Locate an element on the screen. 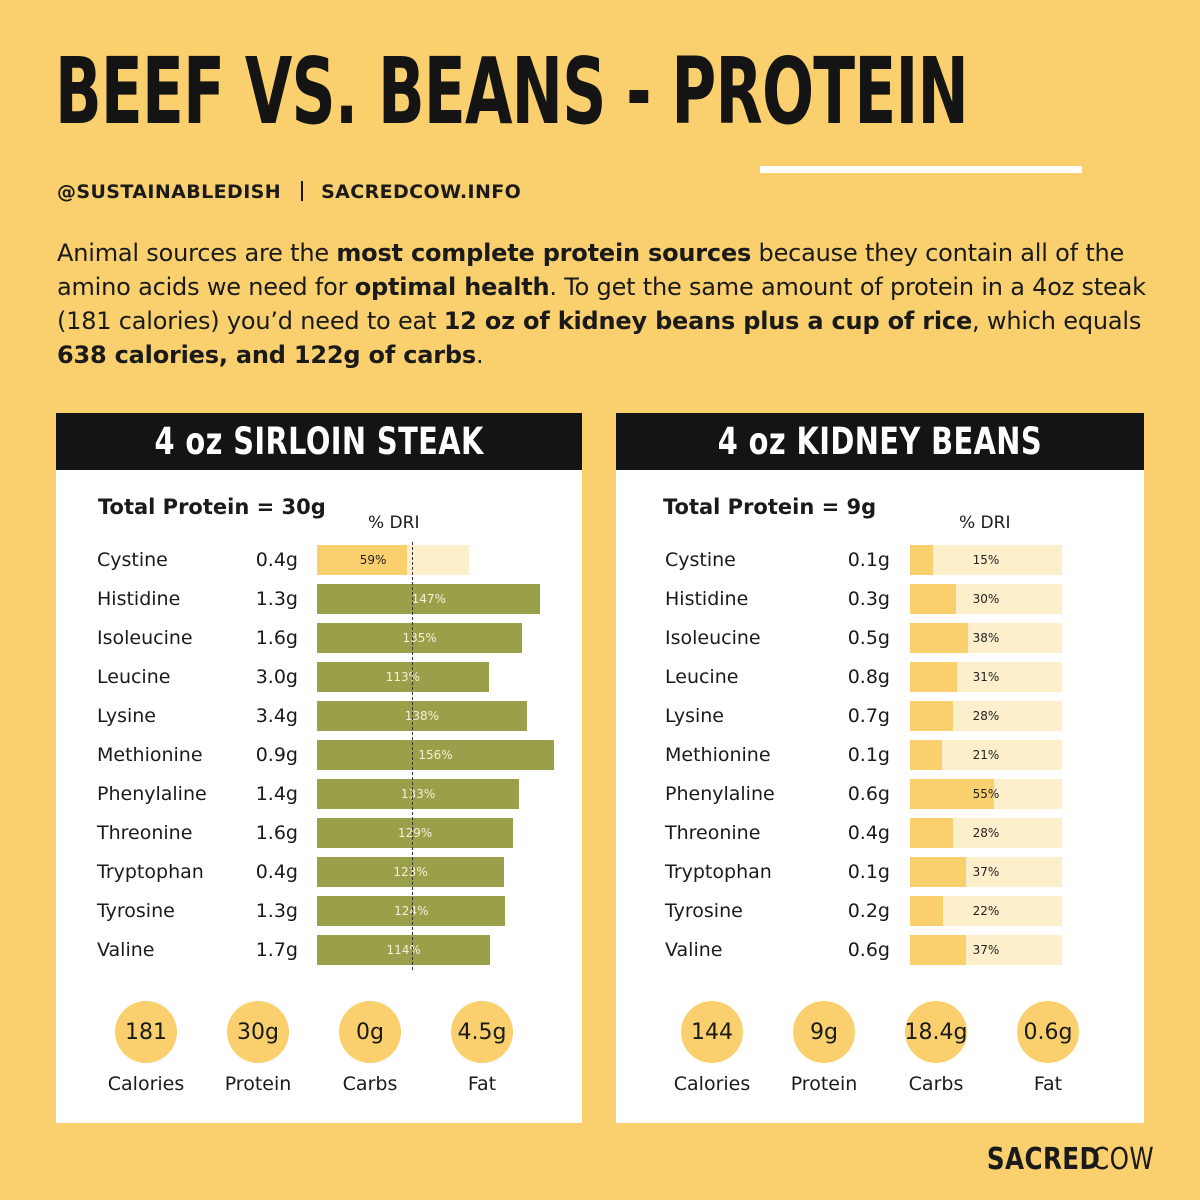 The height and width of the screenshot is (1200, 1200). beans-amino-amount: 0.7g is located at coordinates (868, 716).